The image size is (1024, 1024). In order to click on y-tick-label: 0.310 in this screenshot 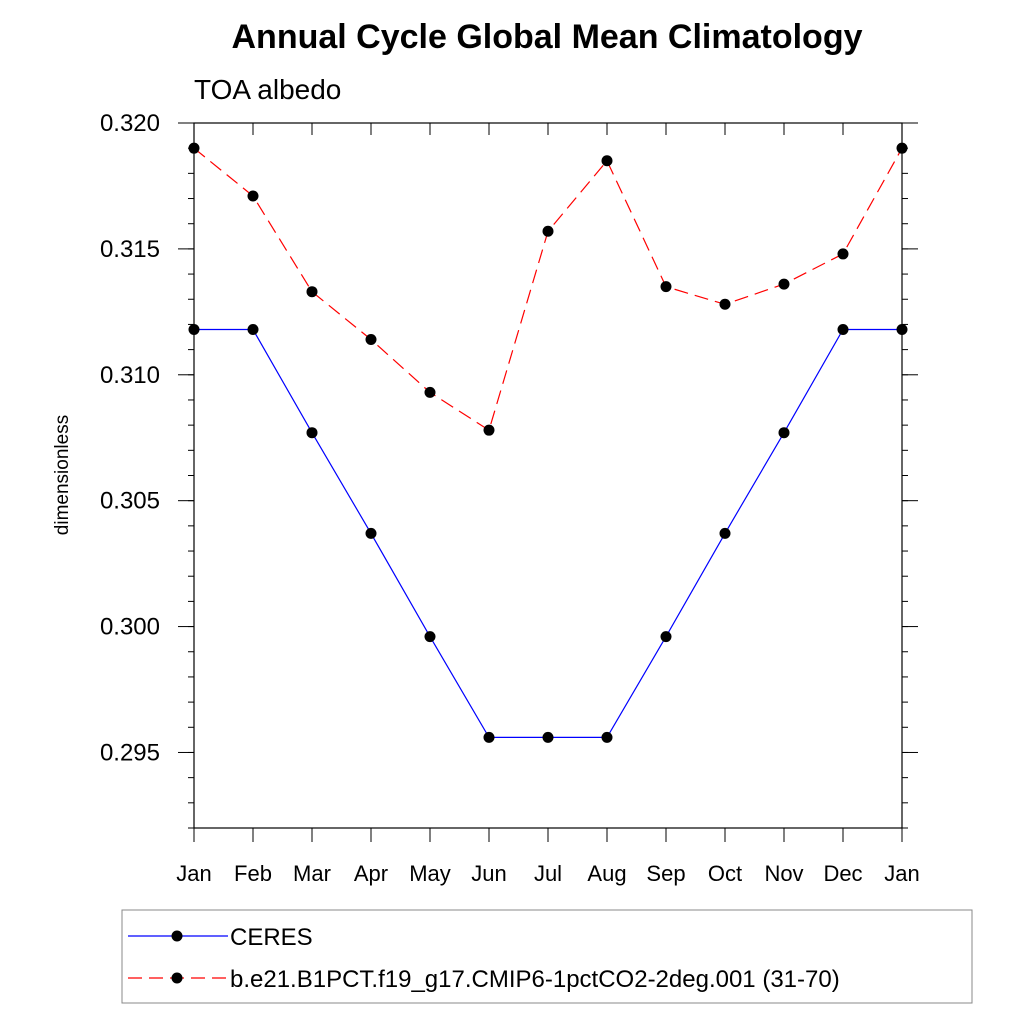, I will do `click(130, 375)`.